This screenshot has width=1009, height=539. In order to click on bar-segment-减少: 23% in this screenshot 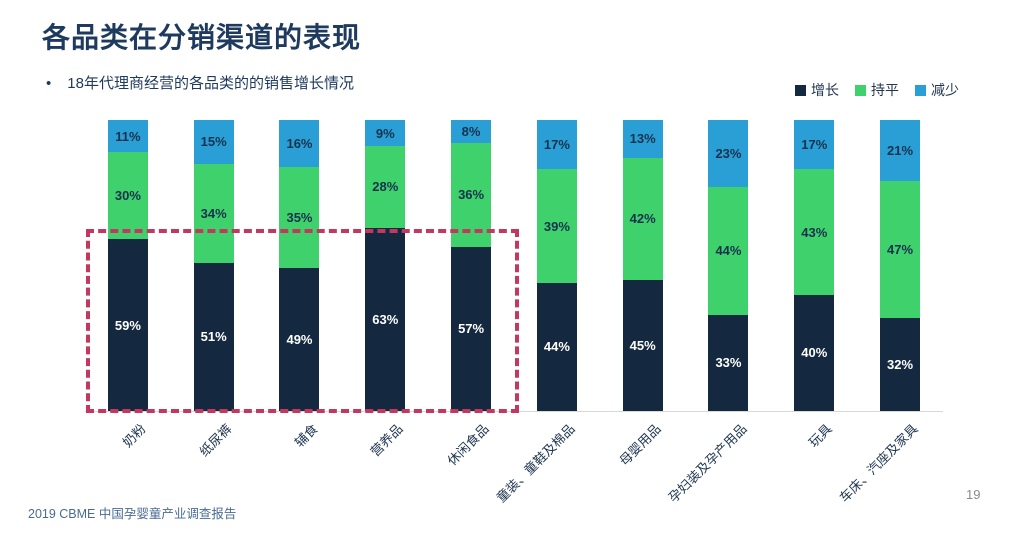, I will do `click(728, 153)`.